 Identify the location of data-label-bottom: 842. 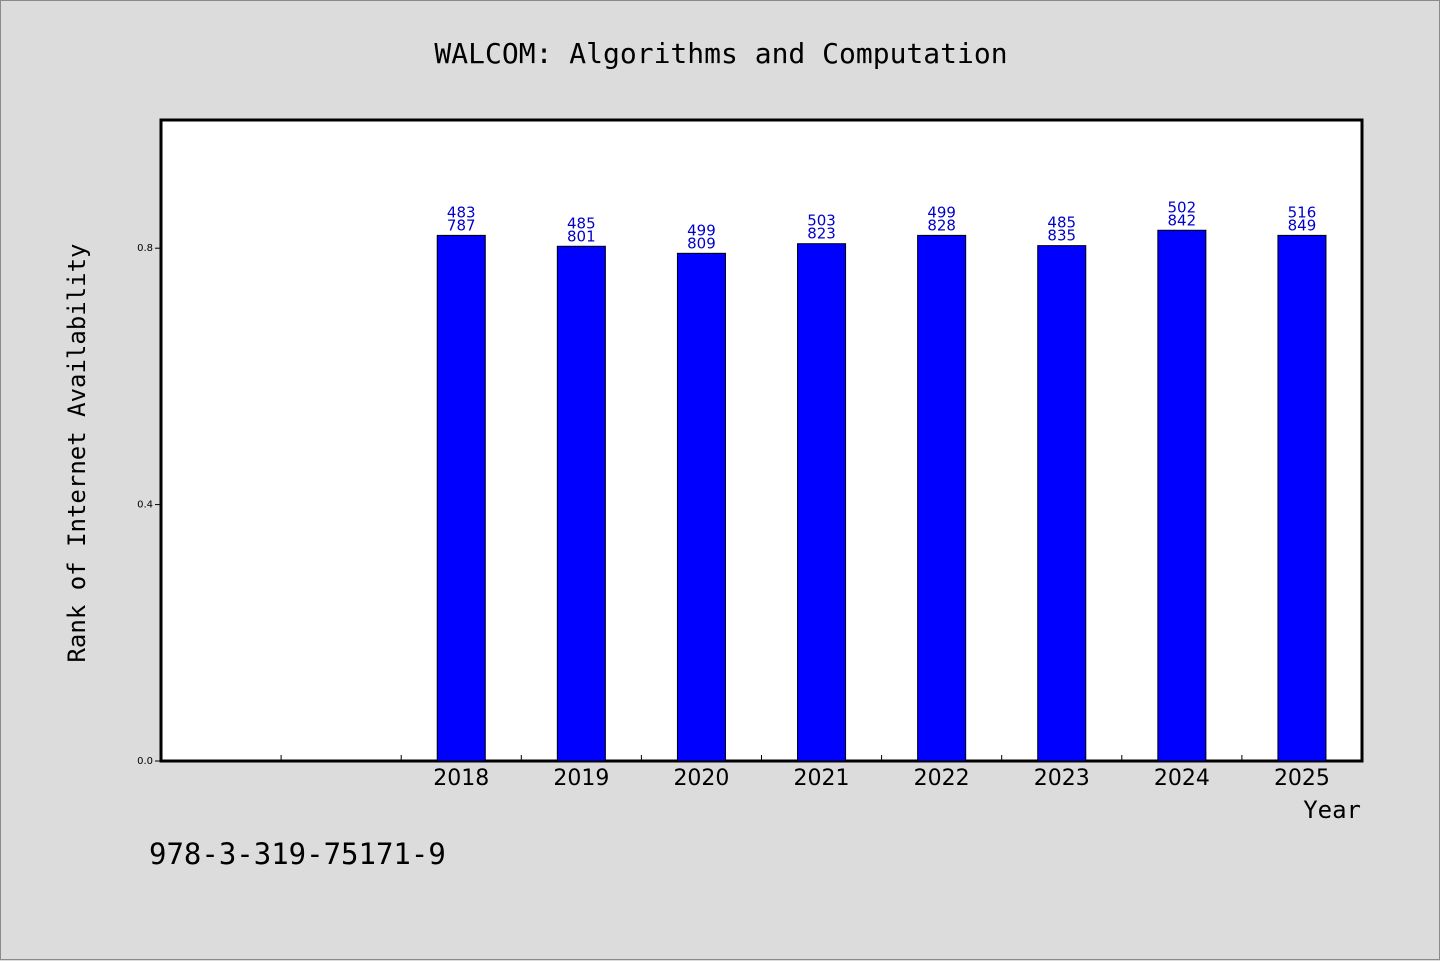
(1182, 220).